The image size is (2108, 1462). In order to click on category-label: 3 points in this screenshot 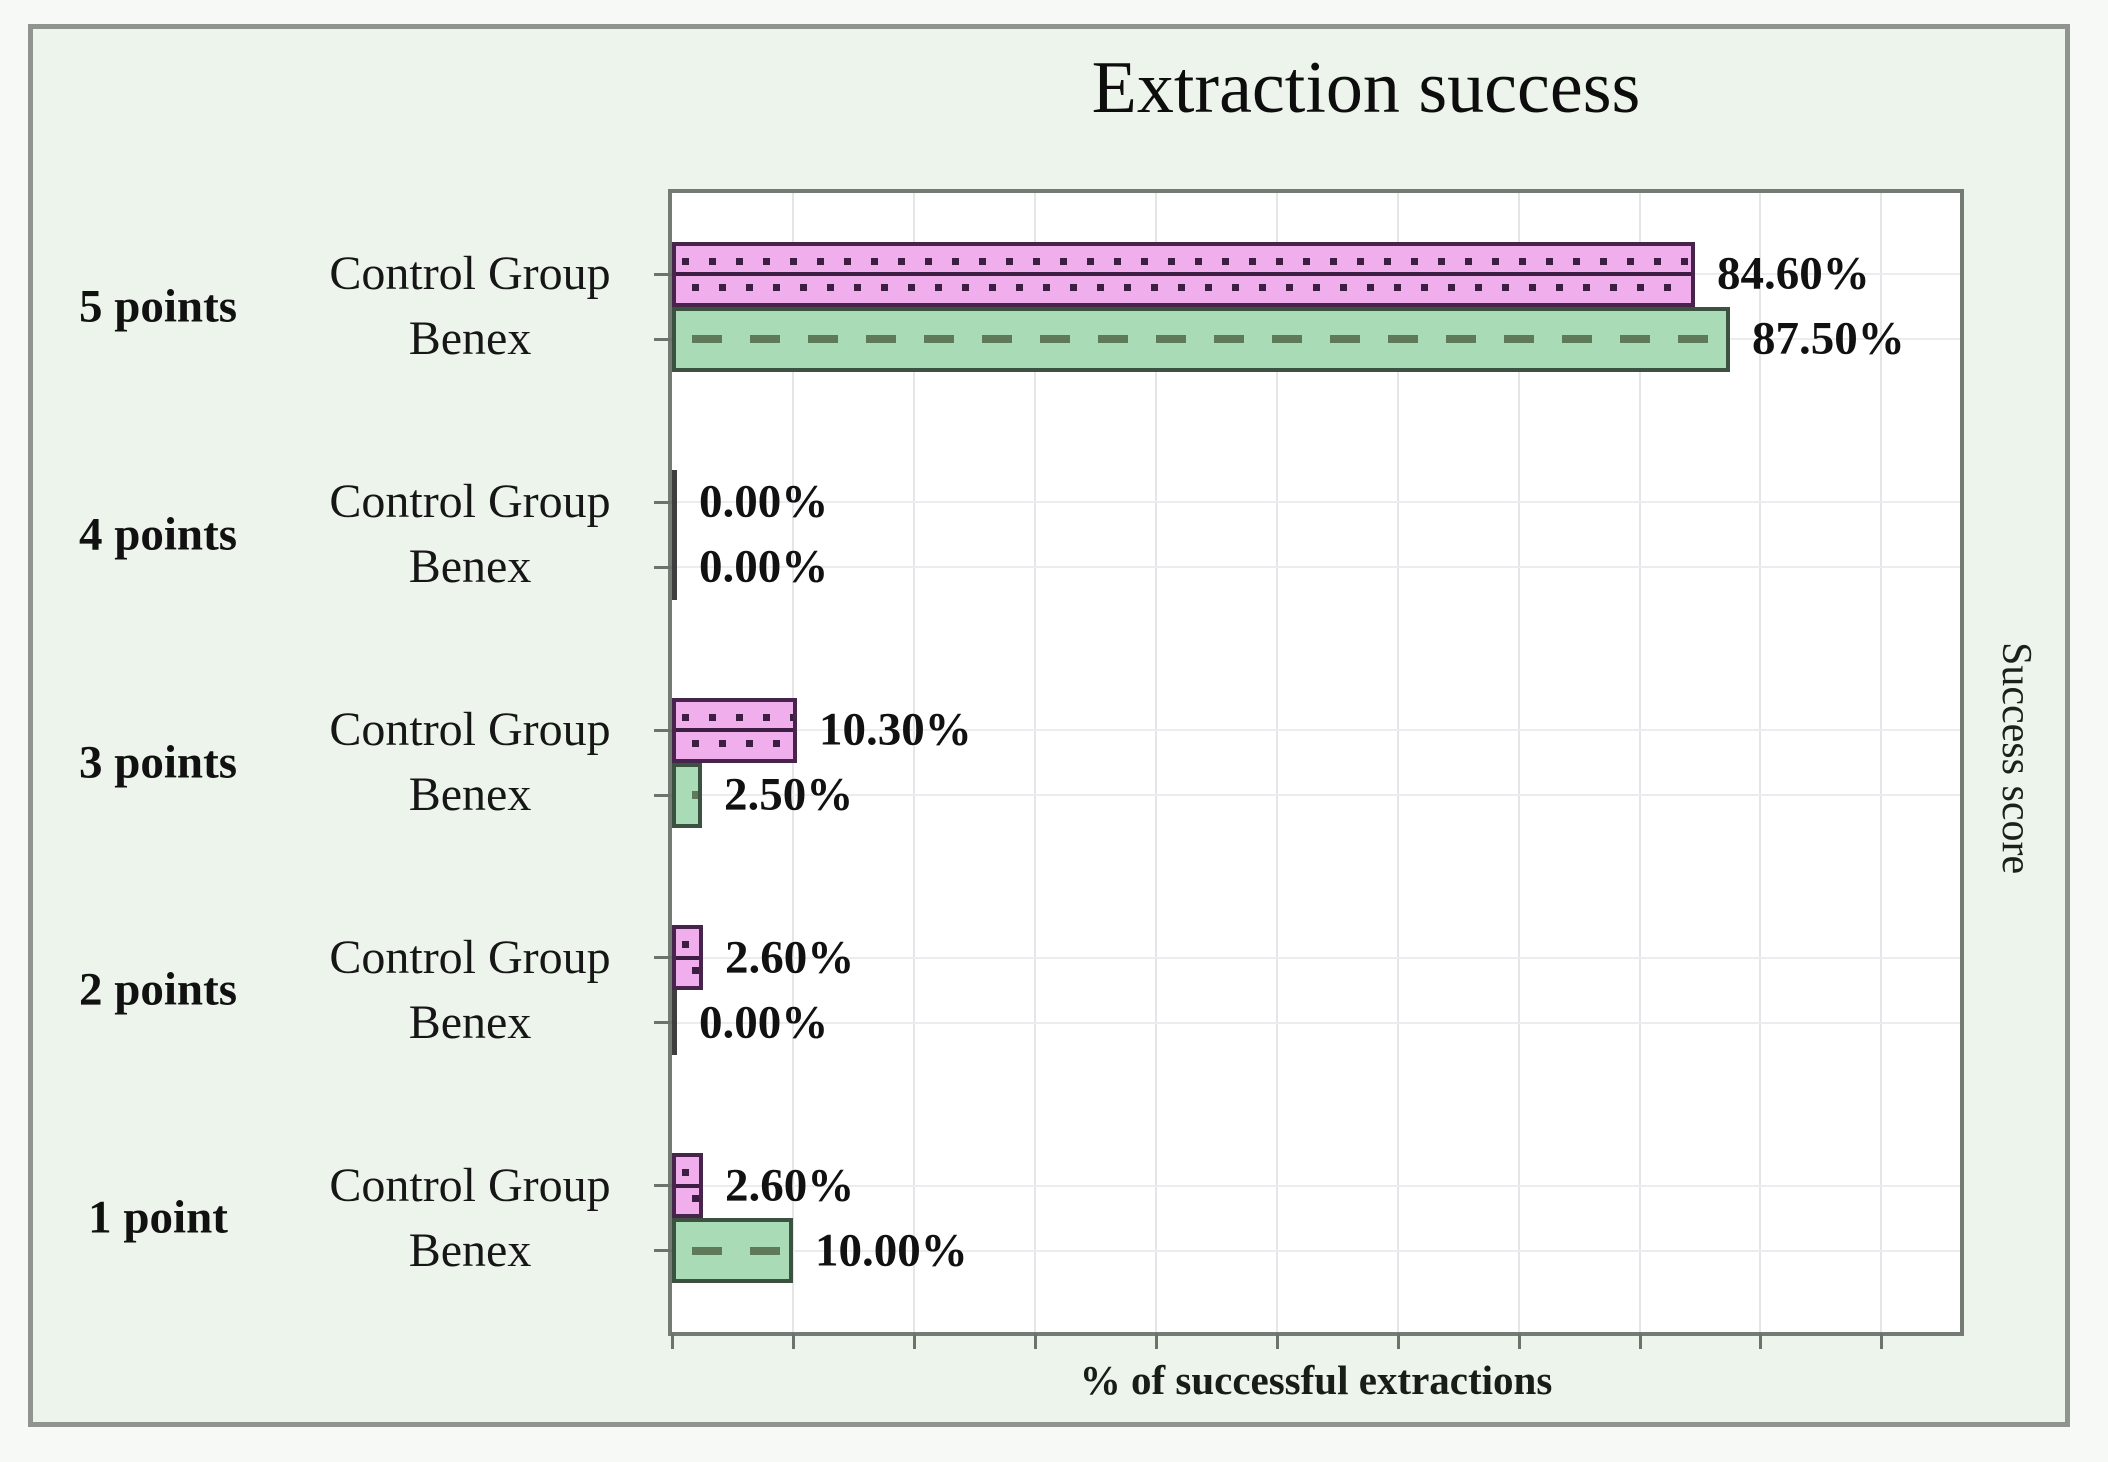, I will do `click(158, 762)`.